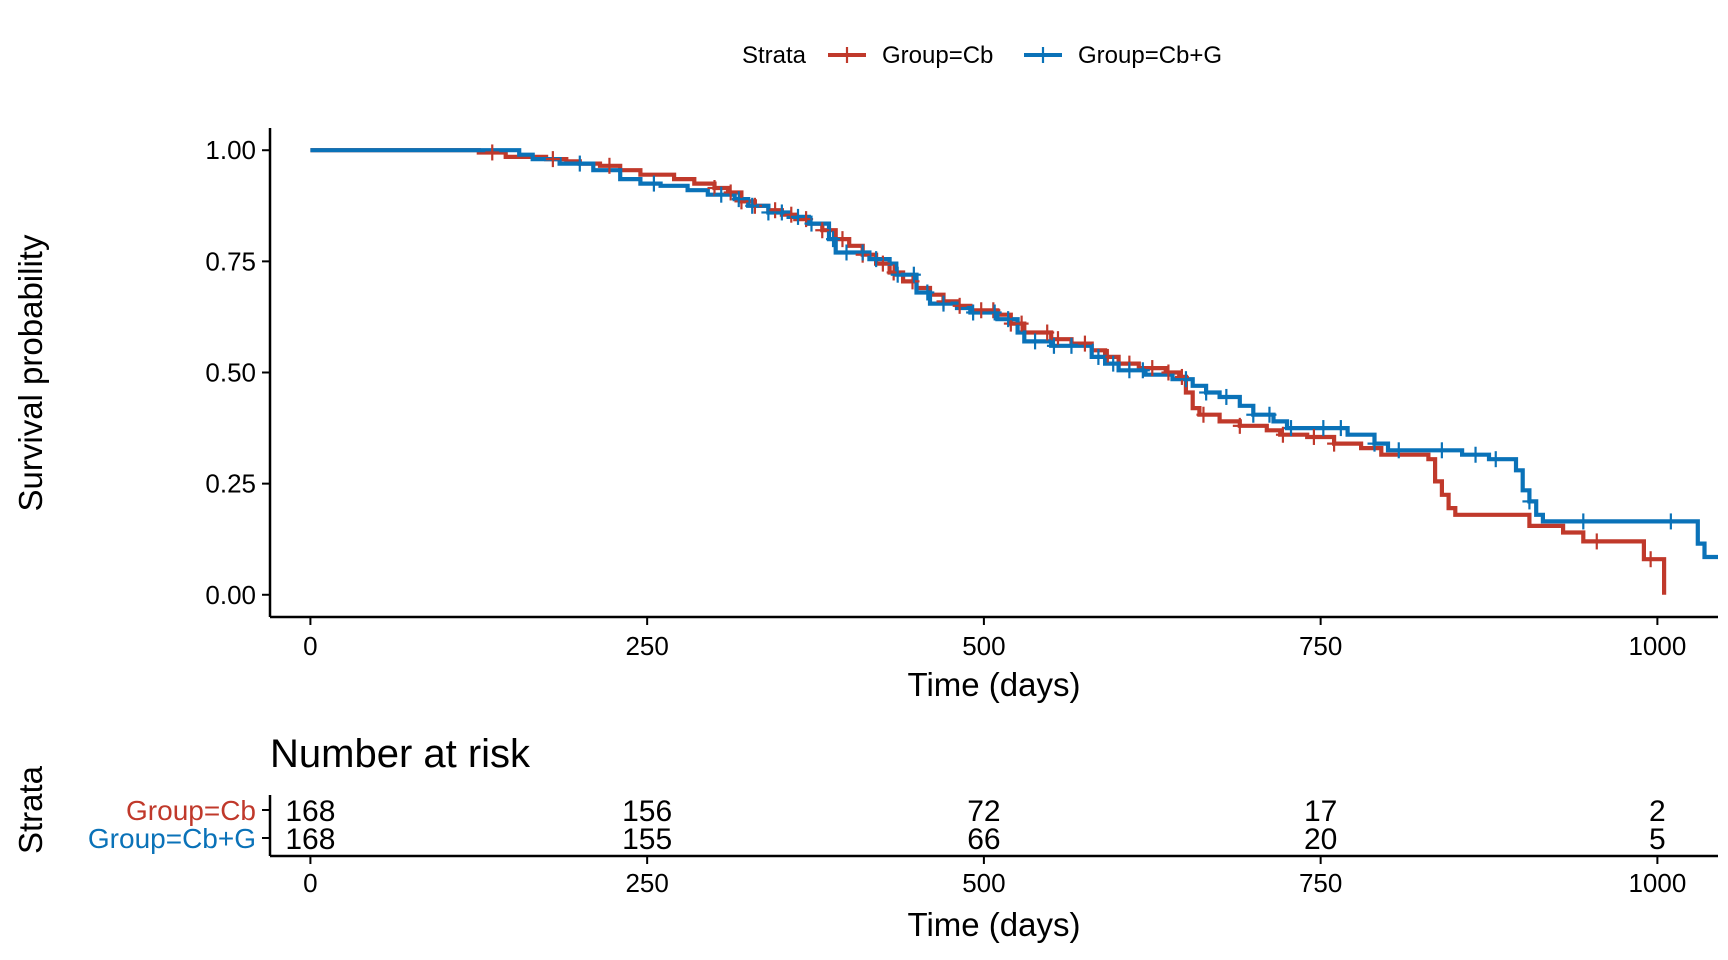  I want to click on y-tick-label: 1.00, so click(230, 150).